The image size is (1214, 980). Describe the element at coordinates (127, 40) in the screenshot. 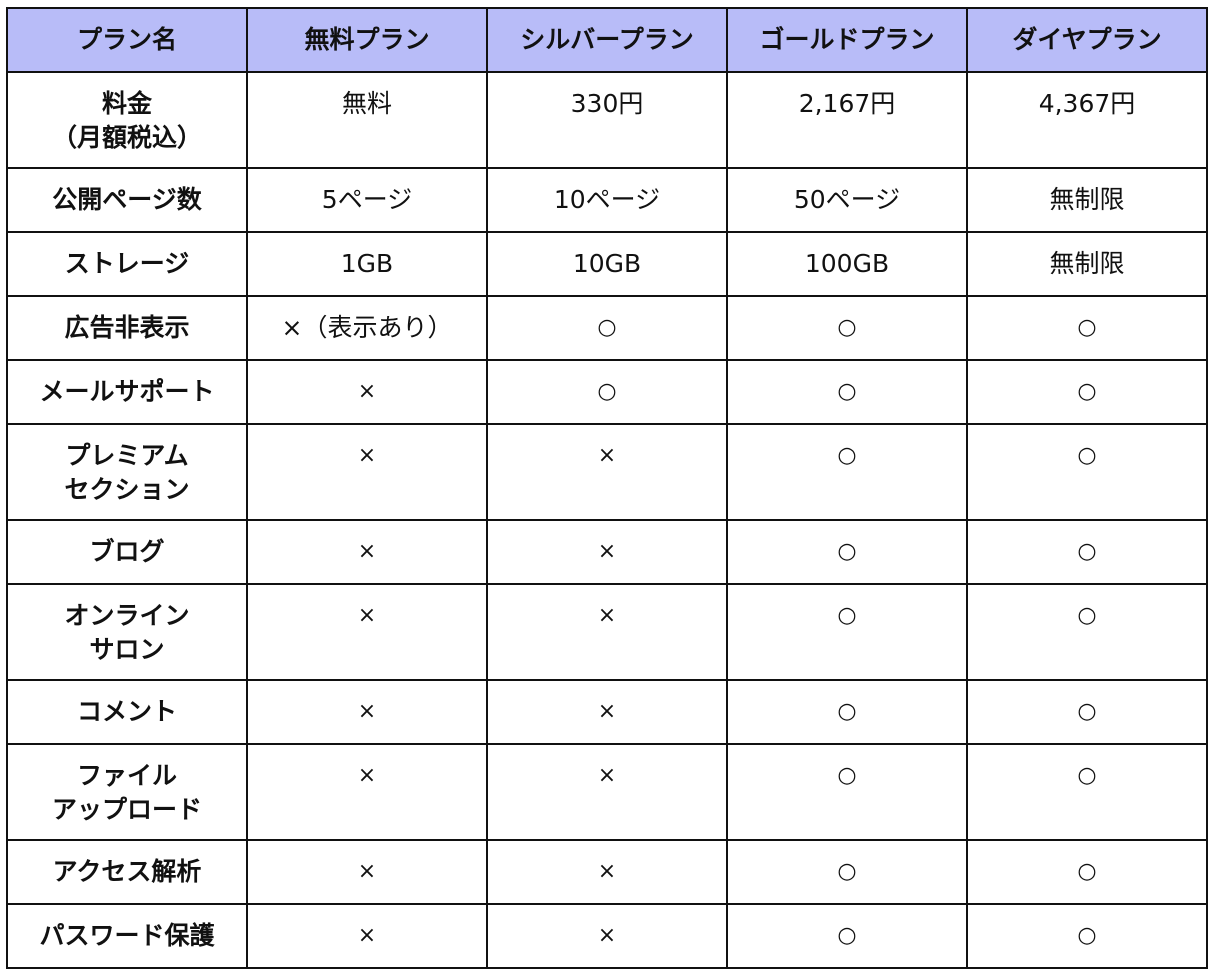

I see `header-plan-name: プラン名` at that location.